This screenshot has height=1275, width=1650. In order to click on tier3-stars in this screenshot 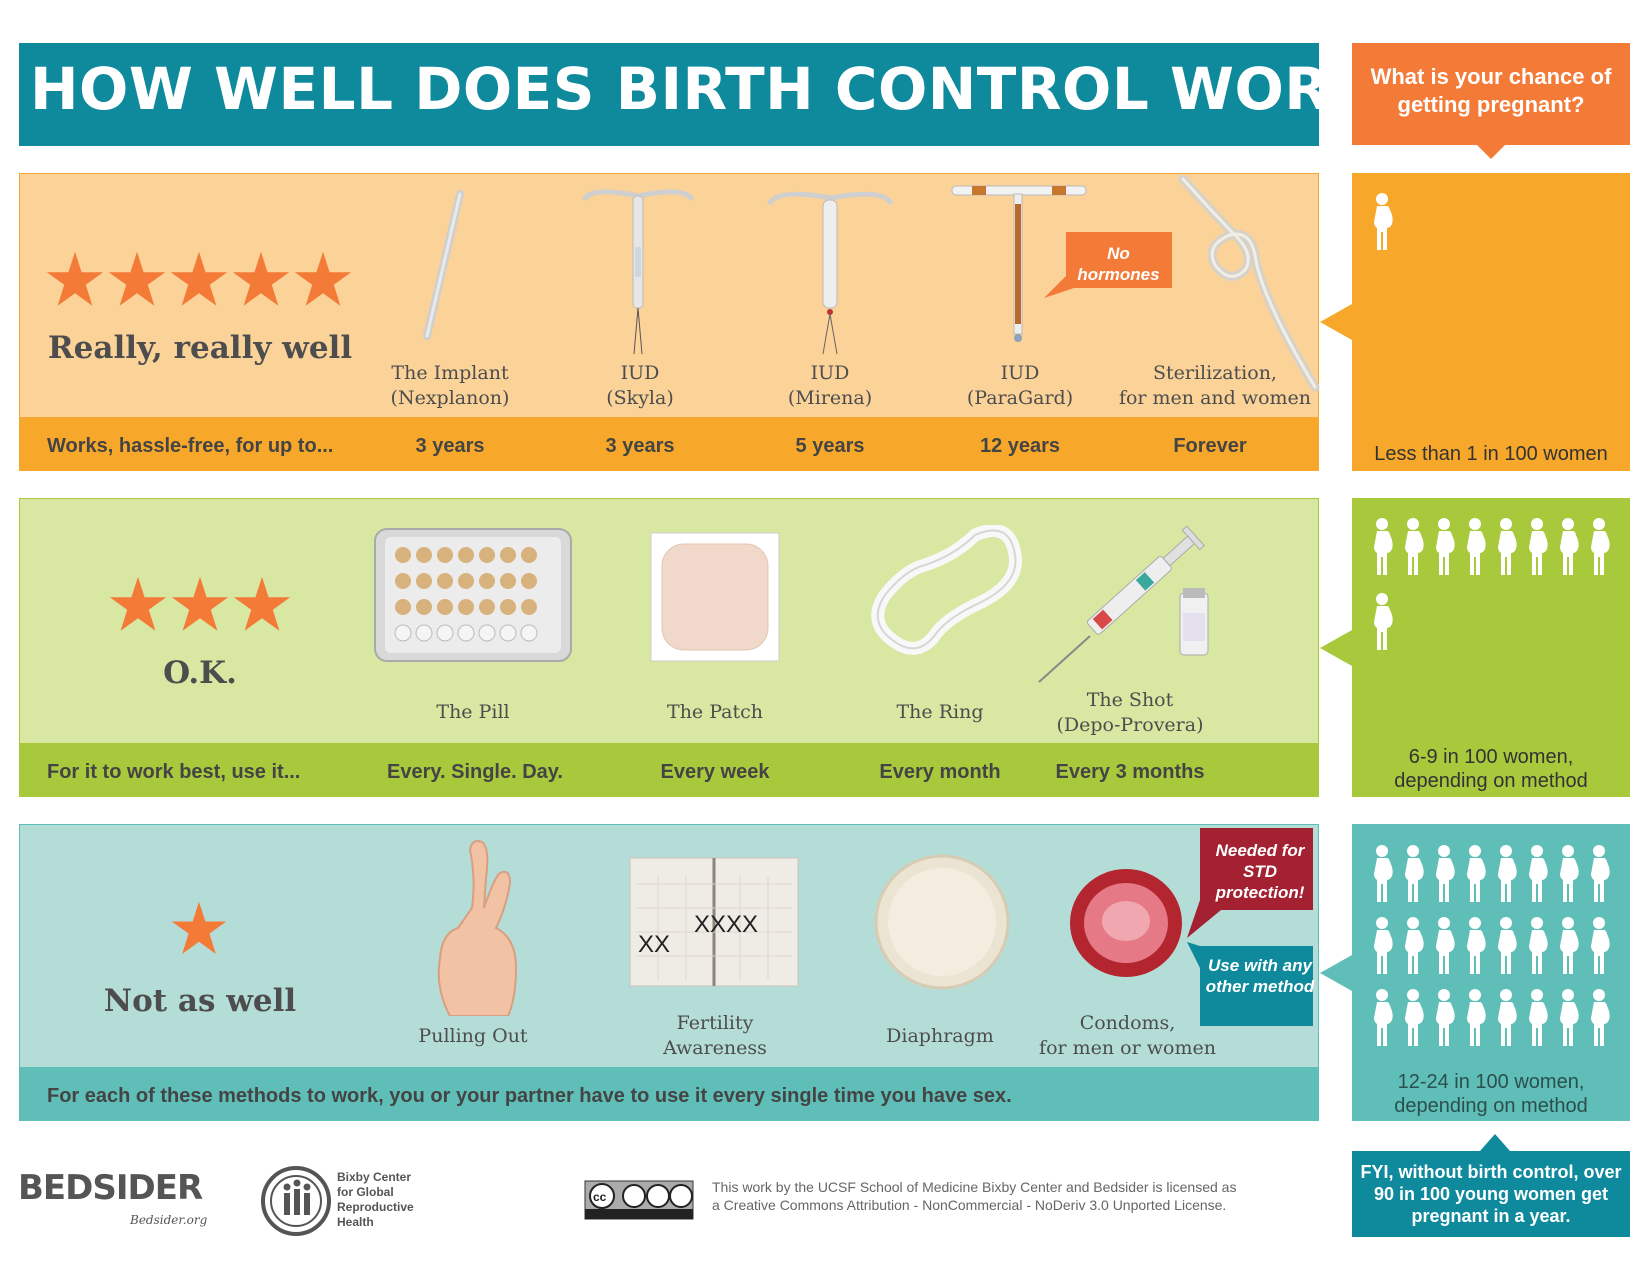, I will do `click(199, 927)`.